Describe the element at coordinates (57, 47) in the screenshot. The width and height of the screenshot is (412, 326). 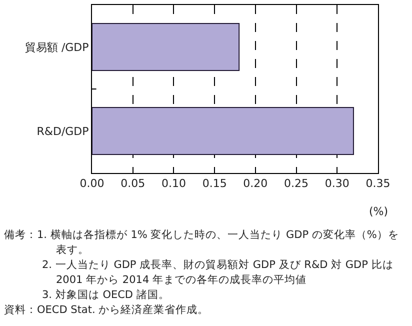
I see `y-tick-label: 貿易額 /GDP` at that location.